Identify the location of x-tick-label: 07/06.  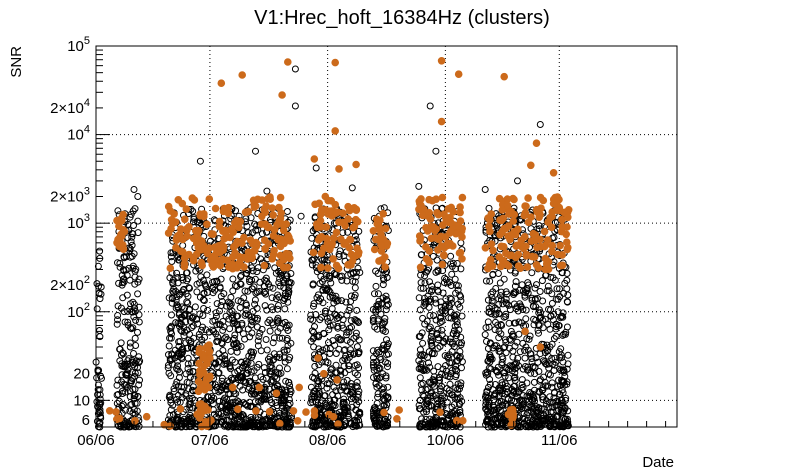
(210, 440).